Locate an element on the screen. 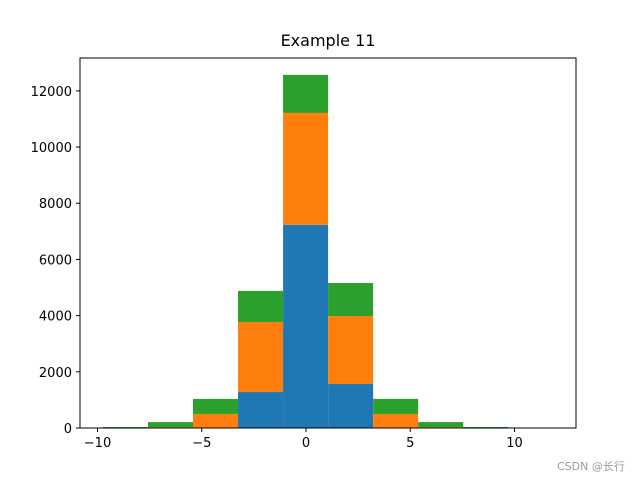 The width and height of the screenshot is (640, 480). y-tick-label: 6000 is located at coordinates (55, 260).